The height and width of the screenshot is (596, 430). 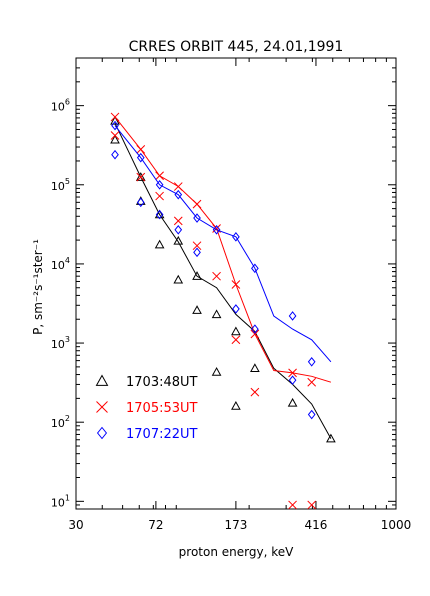 What do you see at coordinates (162, 408) in the screenshot?
I see `legend-label: 1705:53UT` at bounding box center [162, 408].